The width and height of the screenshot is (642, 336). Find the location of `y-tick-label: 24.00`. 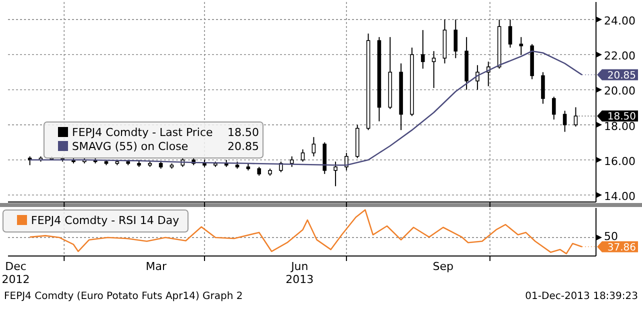

y-tick-label: 24.00 is located at coordinates (620, 21).